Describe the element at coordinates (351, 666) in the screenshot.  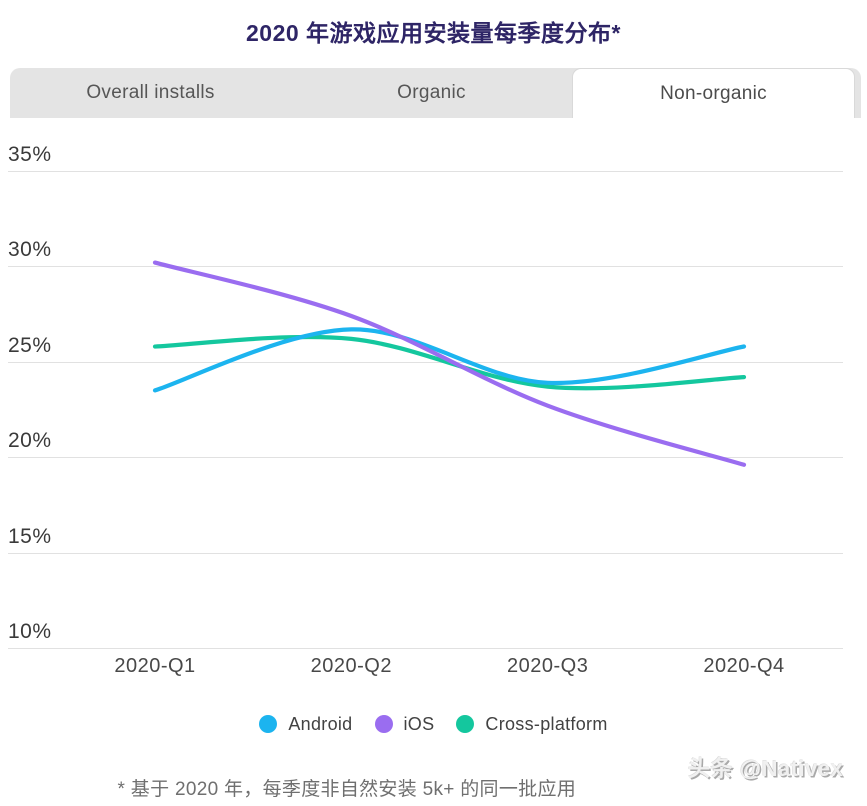
I see `x-tick-label: 2020-Q2` at that location.